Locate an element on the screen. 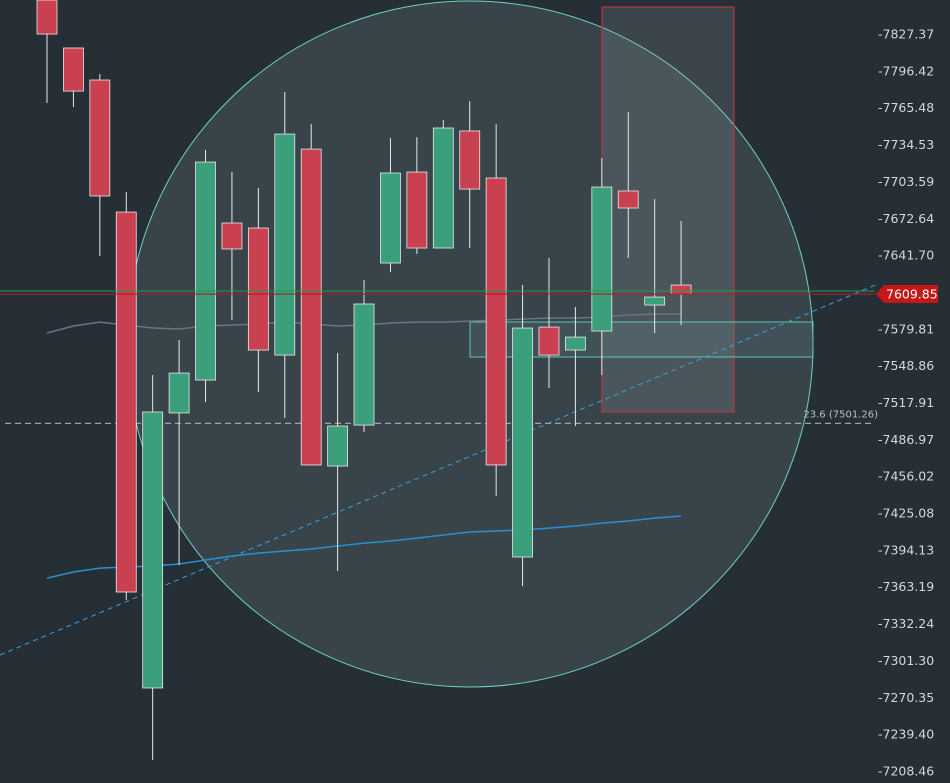  price-badge is located at coordinates (907, 294).